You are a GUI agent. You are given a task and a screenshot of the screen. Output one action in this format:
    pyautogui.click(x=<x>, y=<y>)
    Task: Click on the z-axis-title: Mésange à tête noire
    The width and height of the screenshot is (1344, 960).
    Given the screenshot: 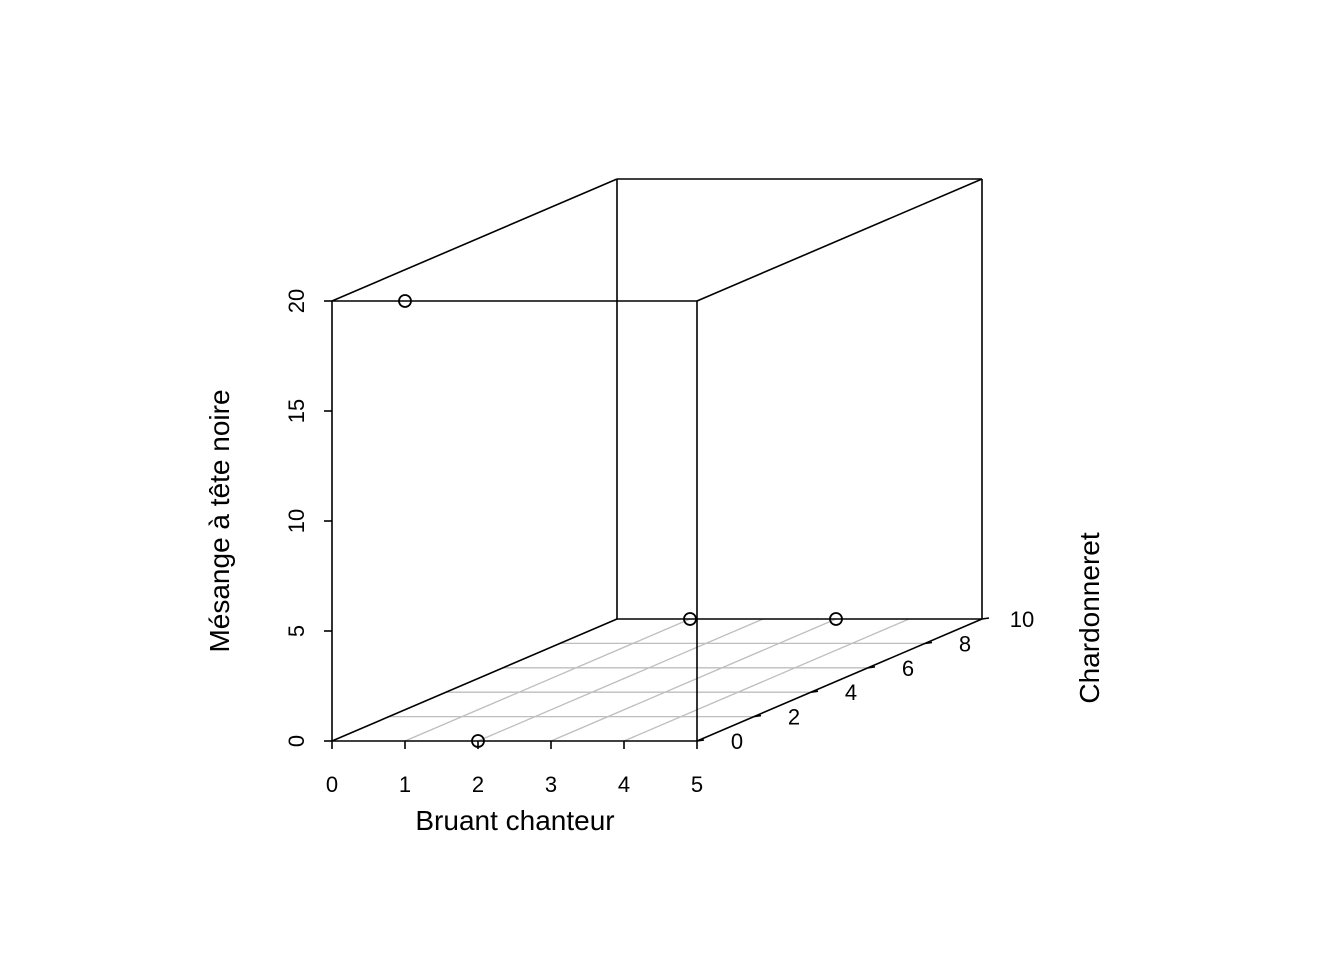 What is the action you would take?
    pyautogui.click(x=219, y=520)
    